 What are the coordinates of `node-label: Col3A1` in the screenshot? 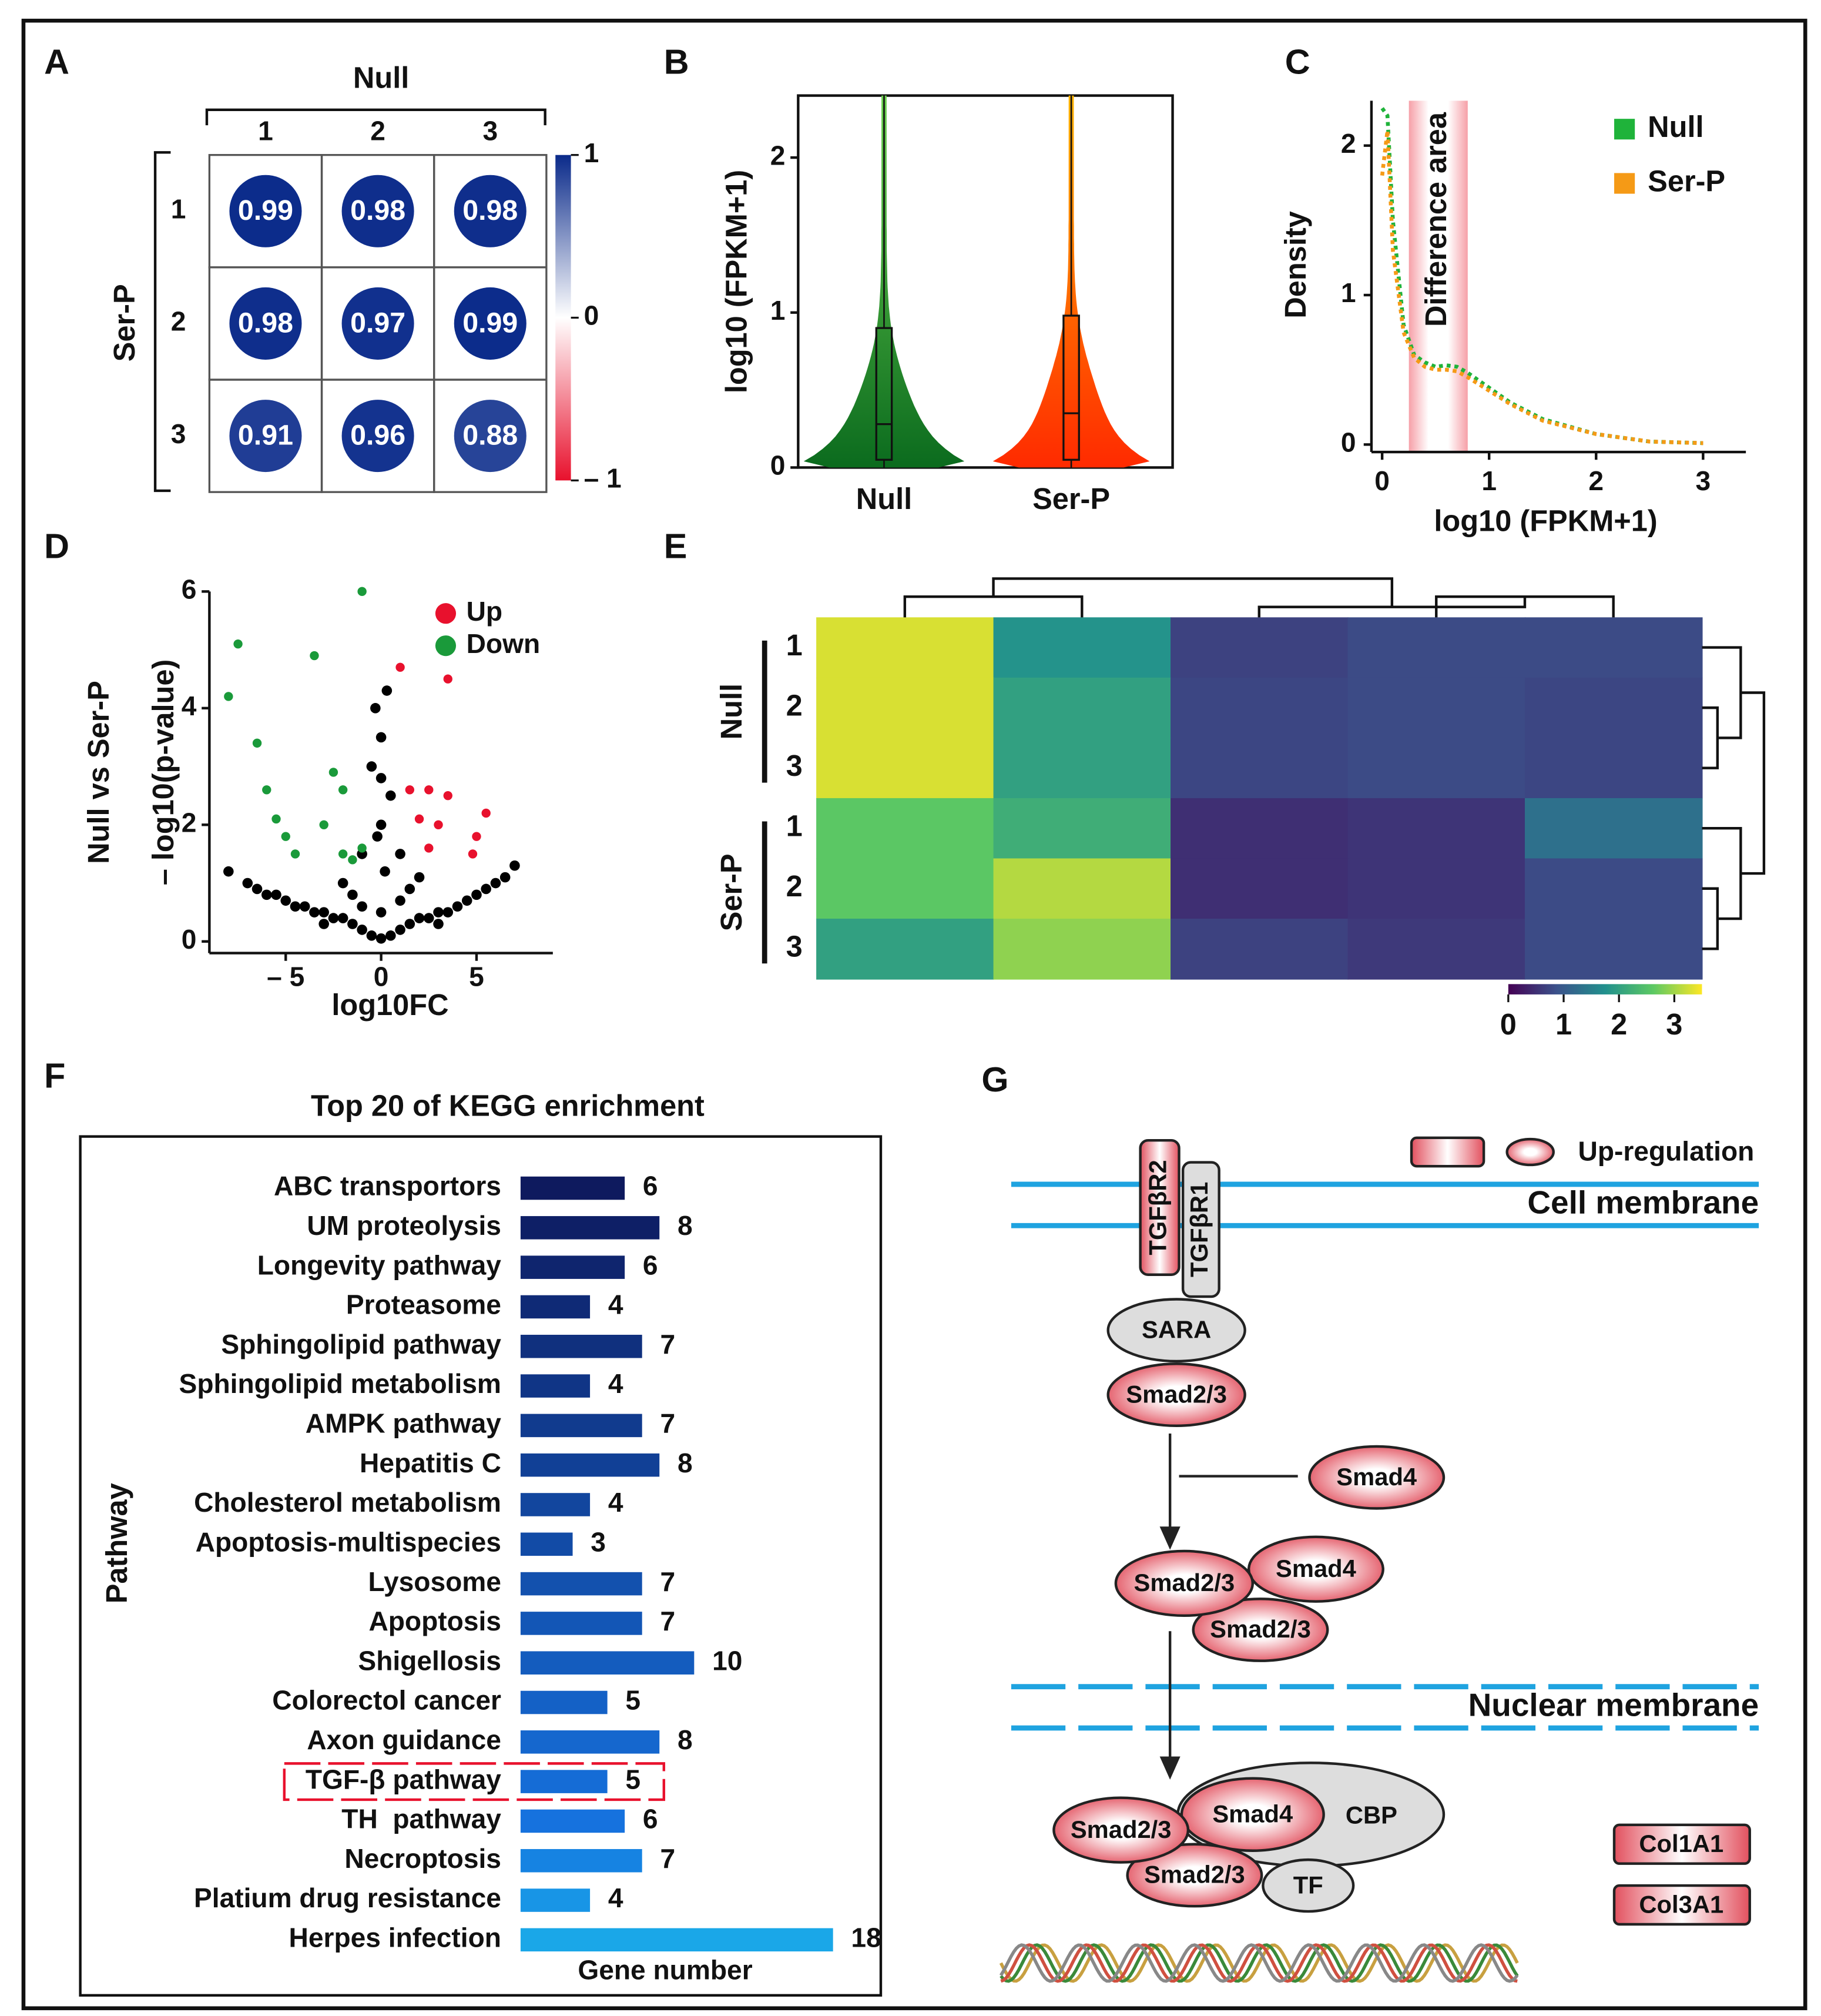 It's located at (1681, 1904).